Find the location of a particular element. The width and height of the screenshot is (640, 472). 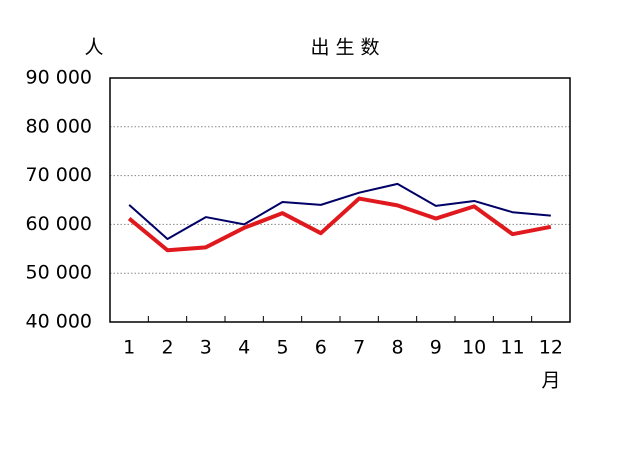

x-tick-label: 5 is located at coordinates (282, 348).